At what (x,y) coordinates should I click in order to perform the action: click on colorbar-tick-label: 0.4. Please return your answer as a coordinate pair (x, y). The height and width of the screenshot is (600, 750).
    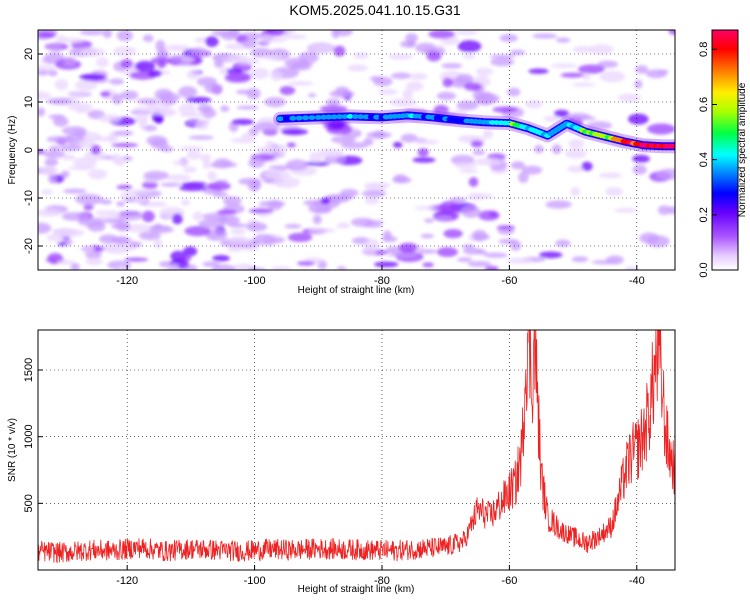
    Looking at the image, I should click on (704, 159).